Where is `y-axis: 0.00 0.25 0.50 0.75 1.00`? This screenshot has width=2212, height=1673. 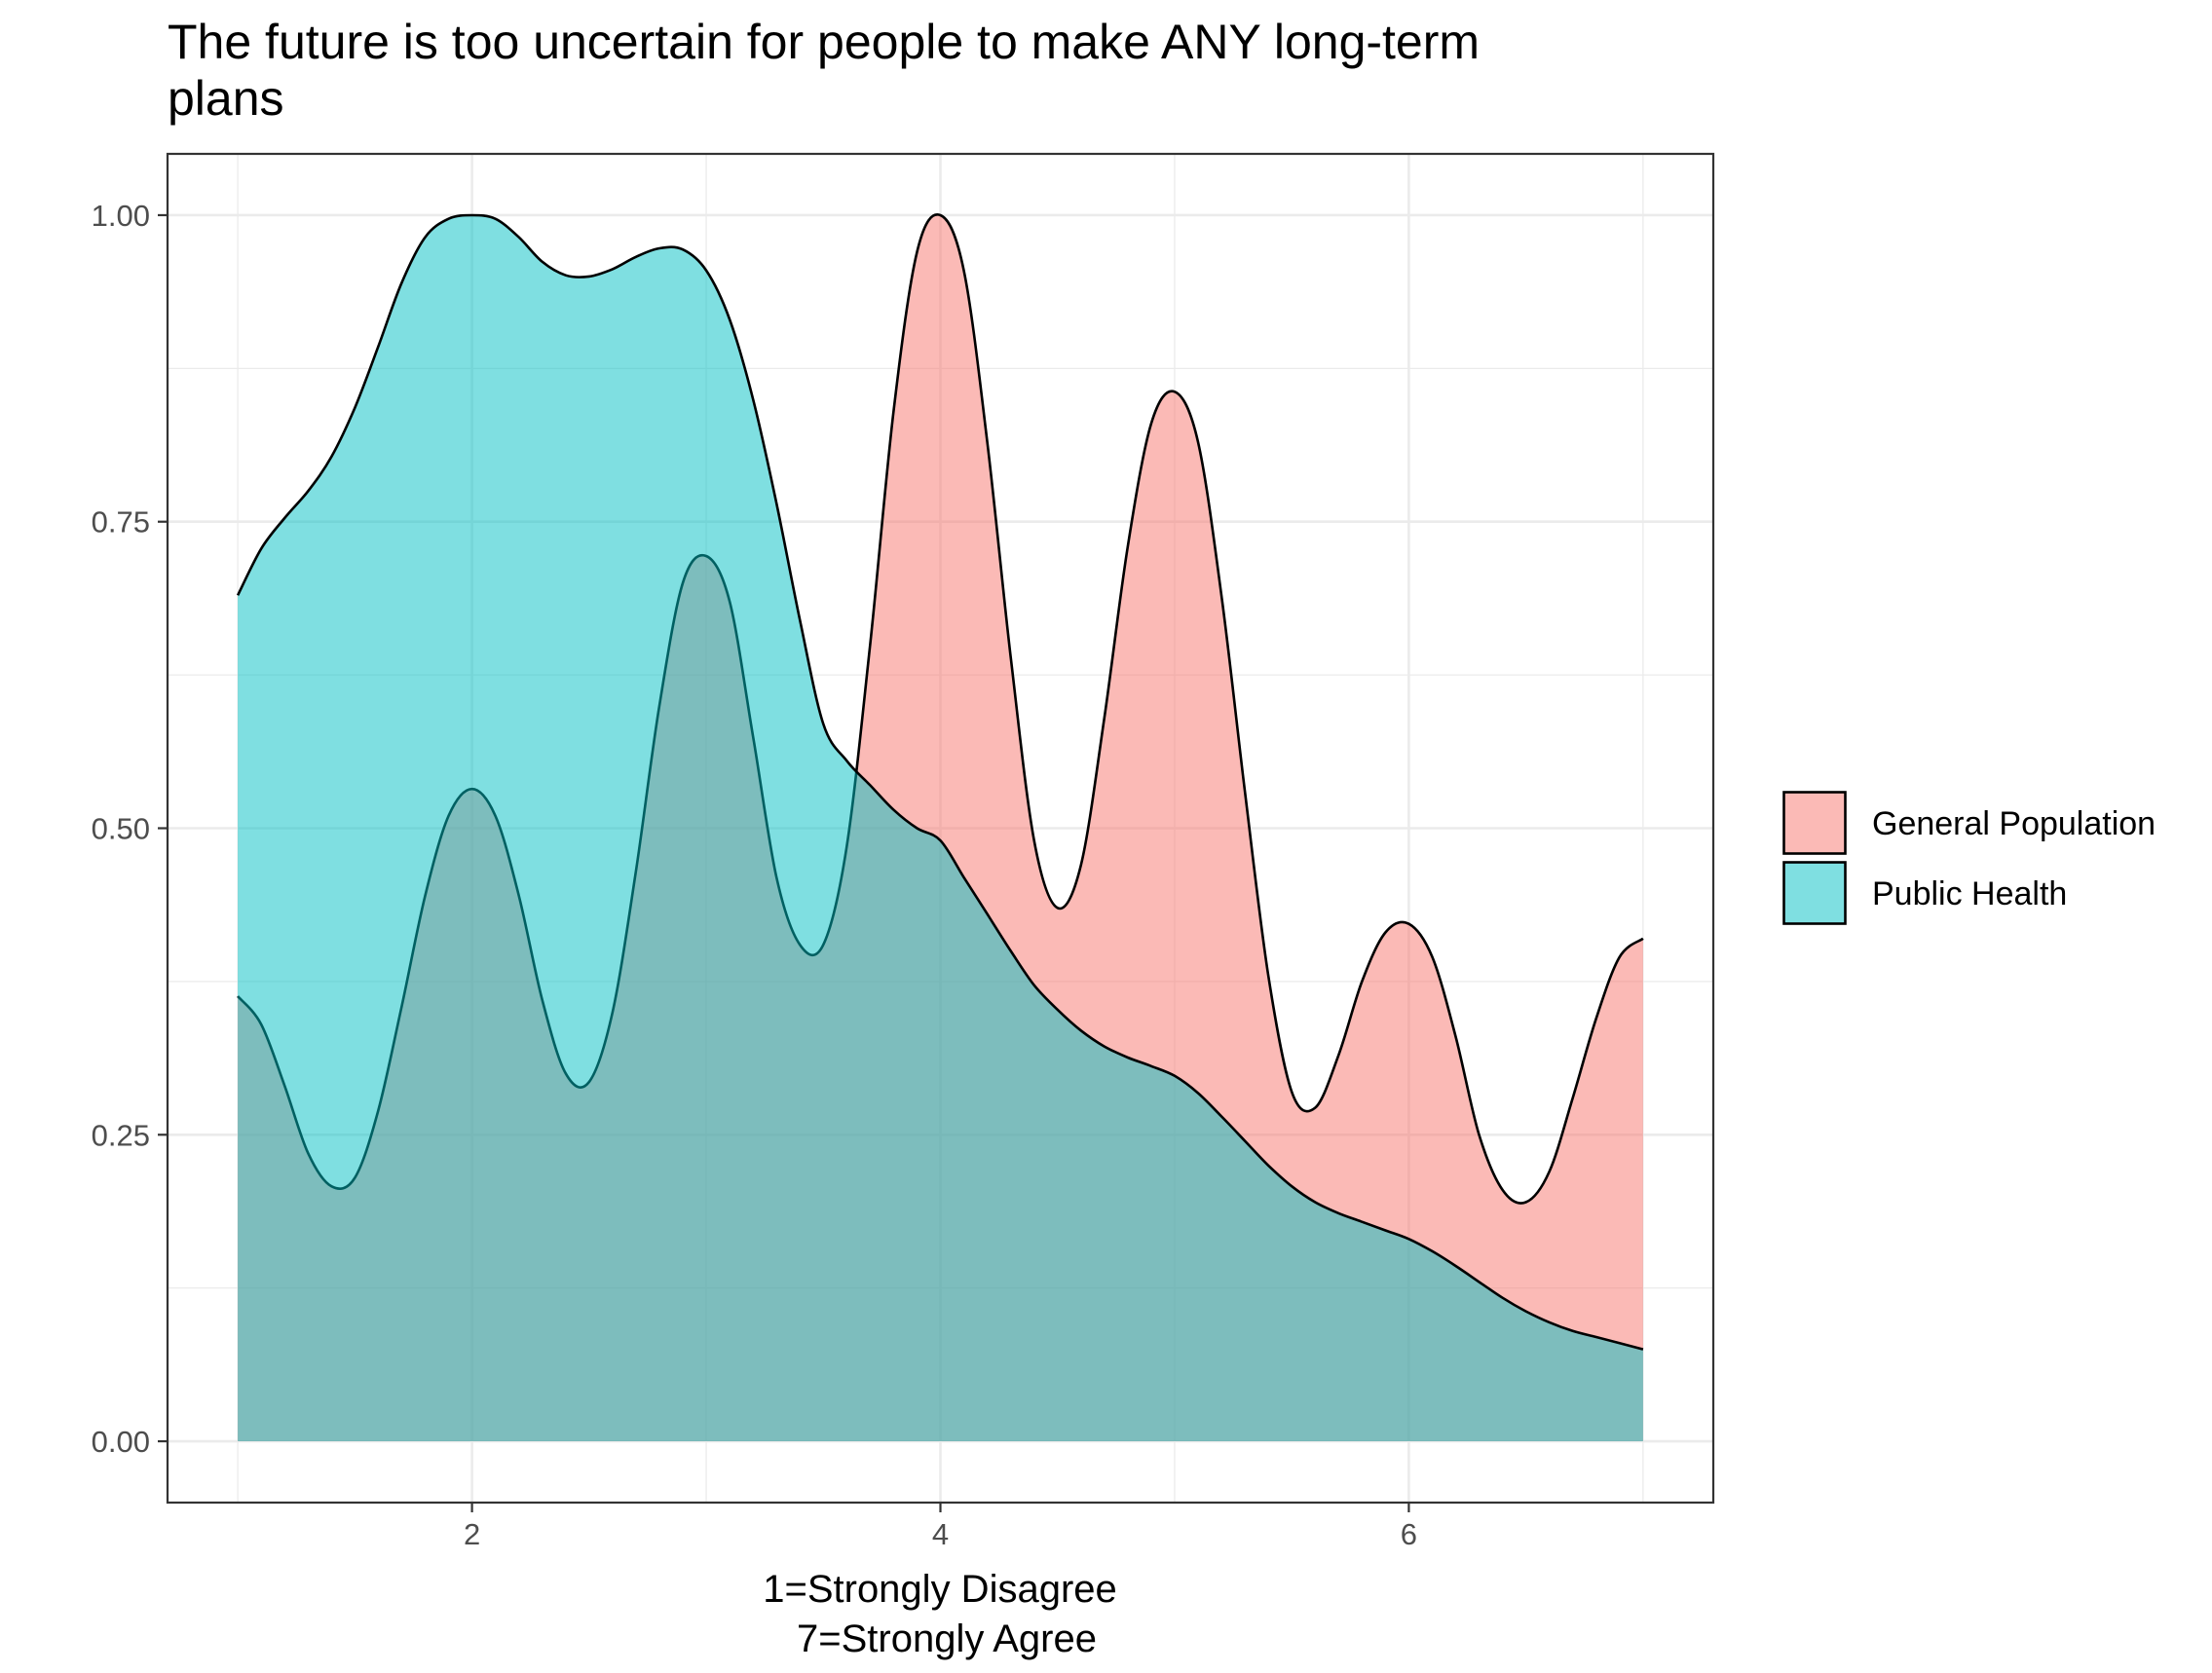 y-axis: 0.00 0.25 0.50 0.75 1.00 is located at coordinates (130, 829).